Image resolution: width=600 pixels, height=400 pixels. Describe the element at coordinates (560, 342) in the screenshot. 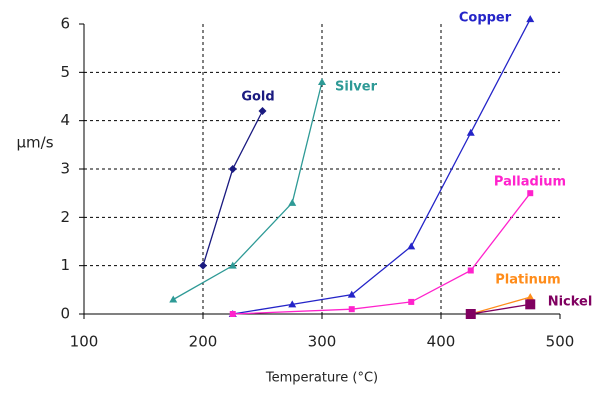

I see `x-tick-label: 500` at that location.